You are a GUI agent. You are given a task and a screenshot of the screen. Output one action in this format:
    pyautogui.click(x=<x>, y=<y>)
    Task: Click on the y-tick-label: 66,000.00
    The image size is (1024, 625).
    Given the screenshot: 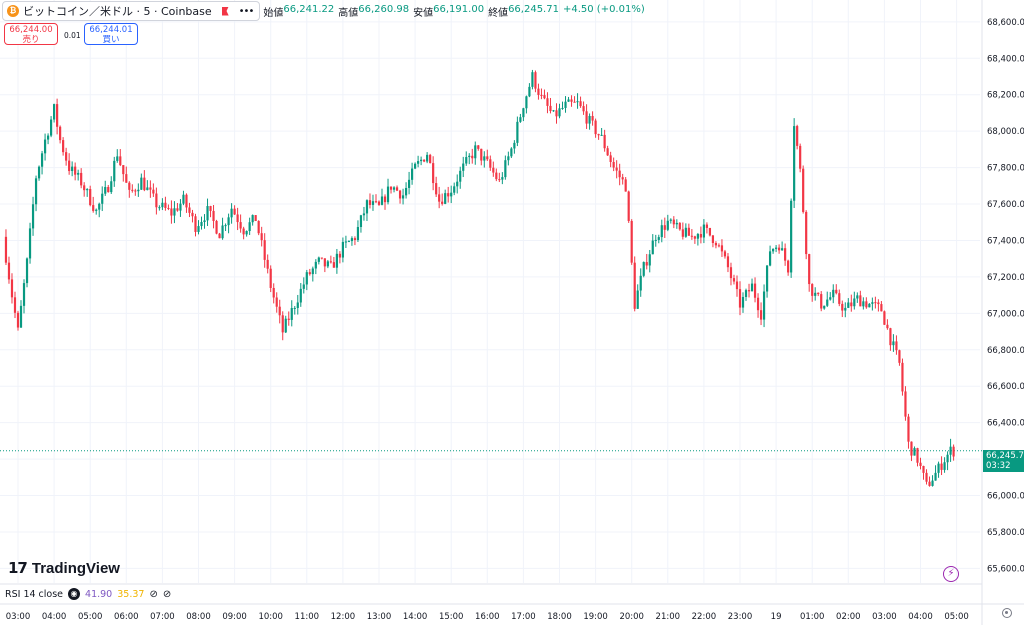 What is the action you would take?
    pyautogui.click(x=1005, y=497)
    